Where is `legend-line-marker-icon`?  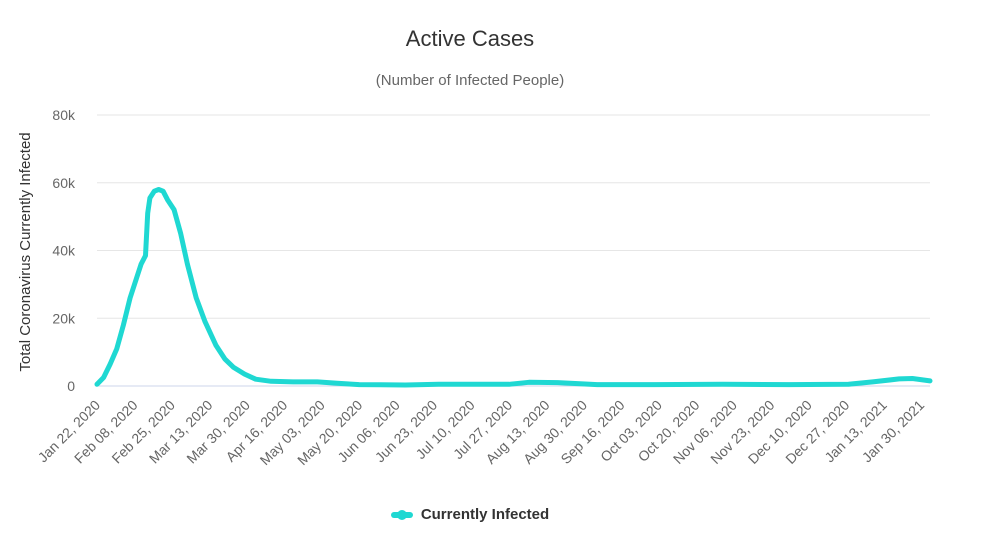 legend-line-marker-icon is located at coordinates (401, 514).